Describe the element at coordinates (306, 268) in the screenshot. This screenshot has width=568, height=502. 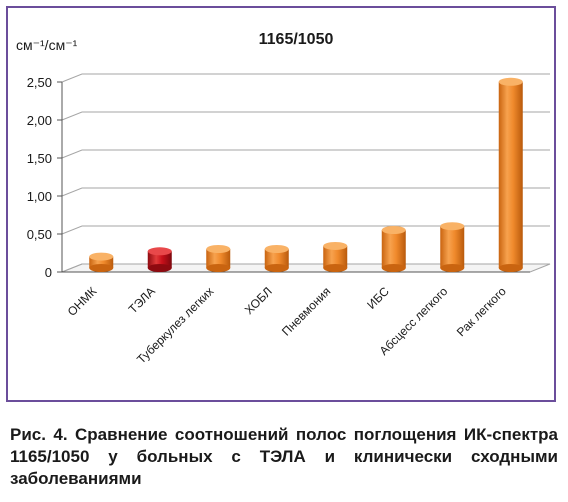
I see `floor` at that location.